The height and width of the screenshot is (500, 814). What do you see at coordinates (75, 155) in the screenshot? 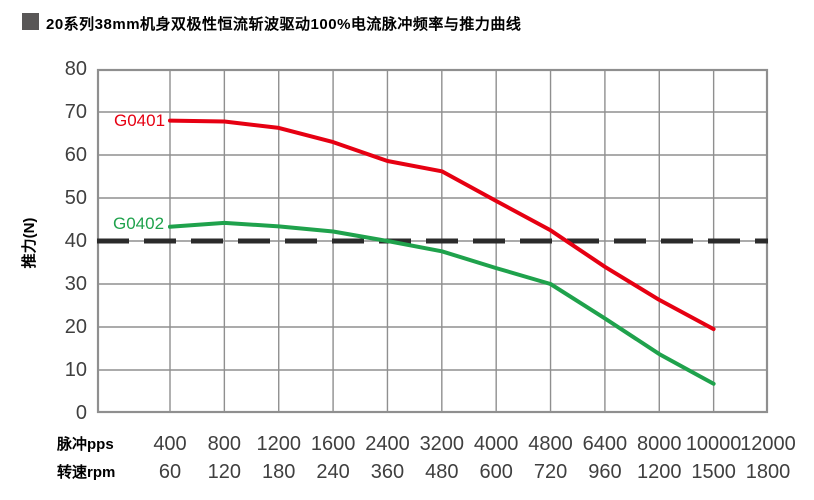
I see `y-tick-label: 60` at bounding box center [75, 155].